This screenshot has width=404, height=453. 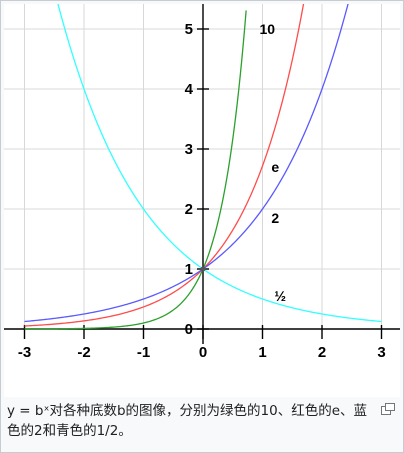 What do you see at coordinates (83, 352) in the screenshot?
I see `x-tick-label: -2` at bounding box center [83, 352].